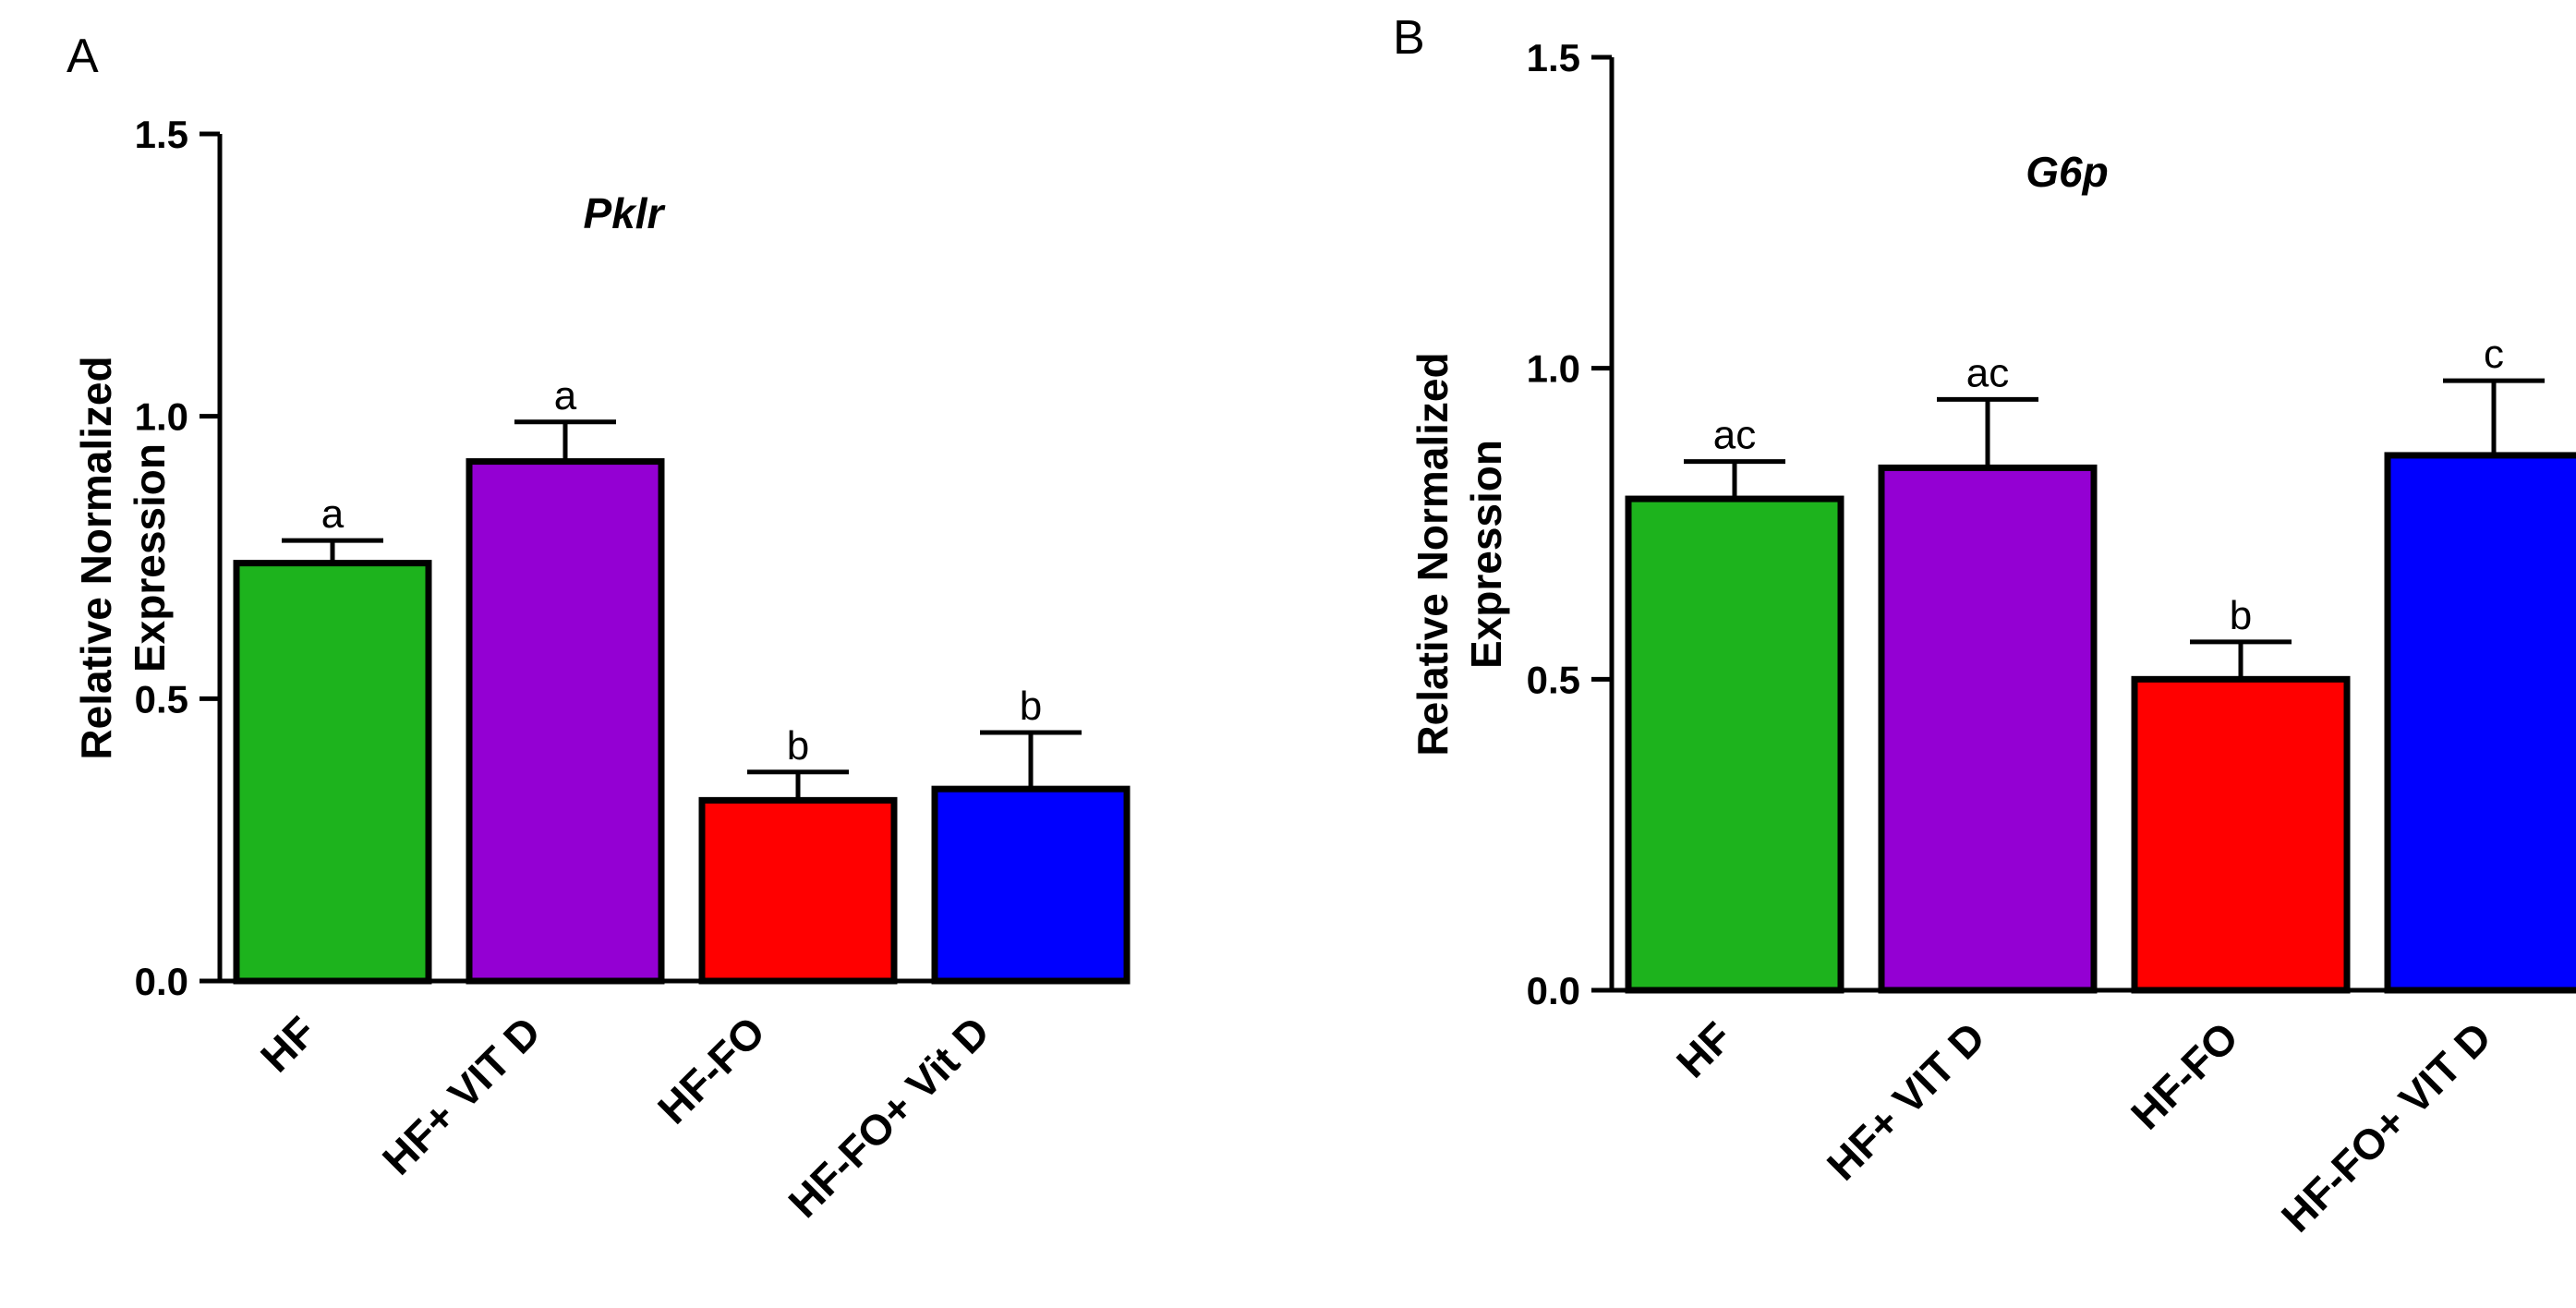  I want to click on significance-label: c, so click(2494, 354).